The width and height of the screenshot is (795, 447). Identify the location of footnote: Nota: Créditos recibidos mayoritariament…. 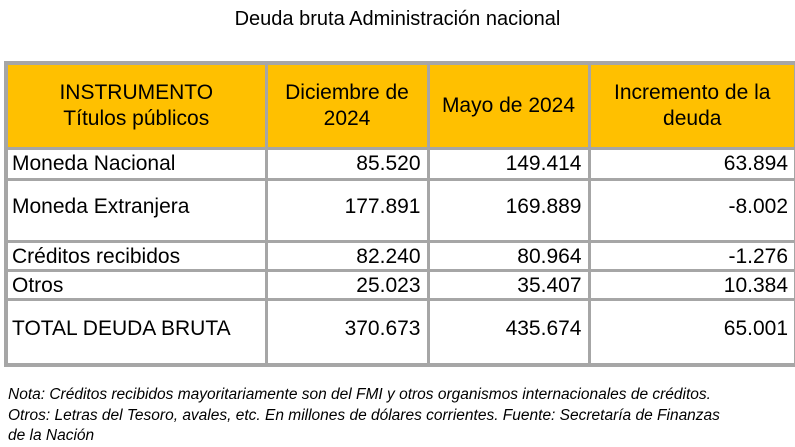
(400, 416).